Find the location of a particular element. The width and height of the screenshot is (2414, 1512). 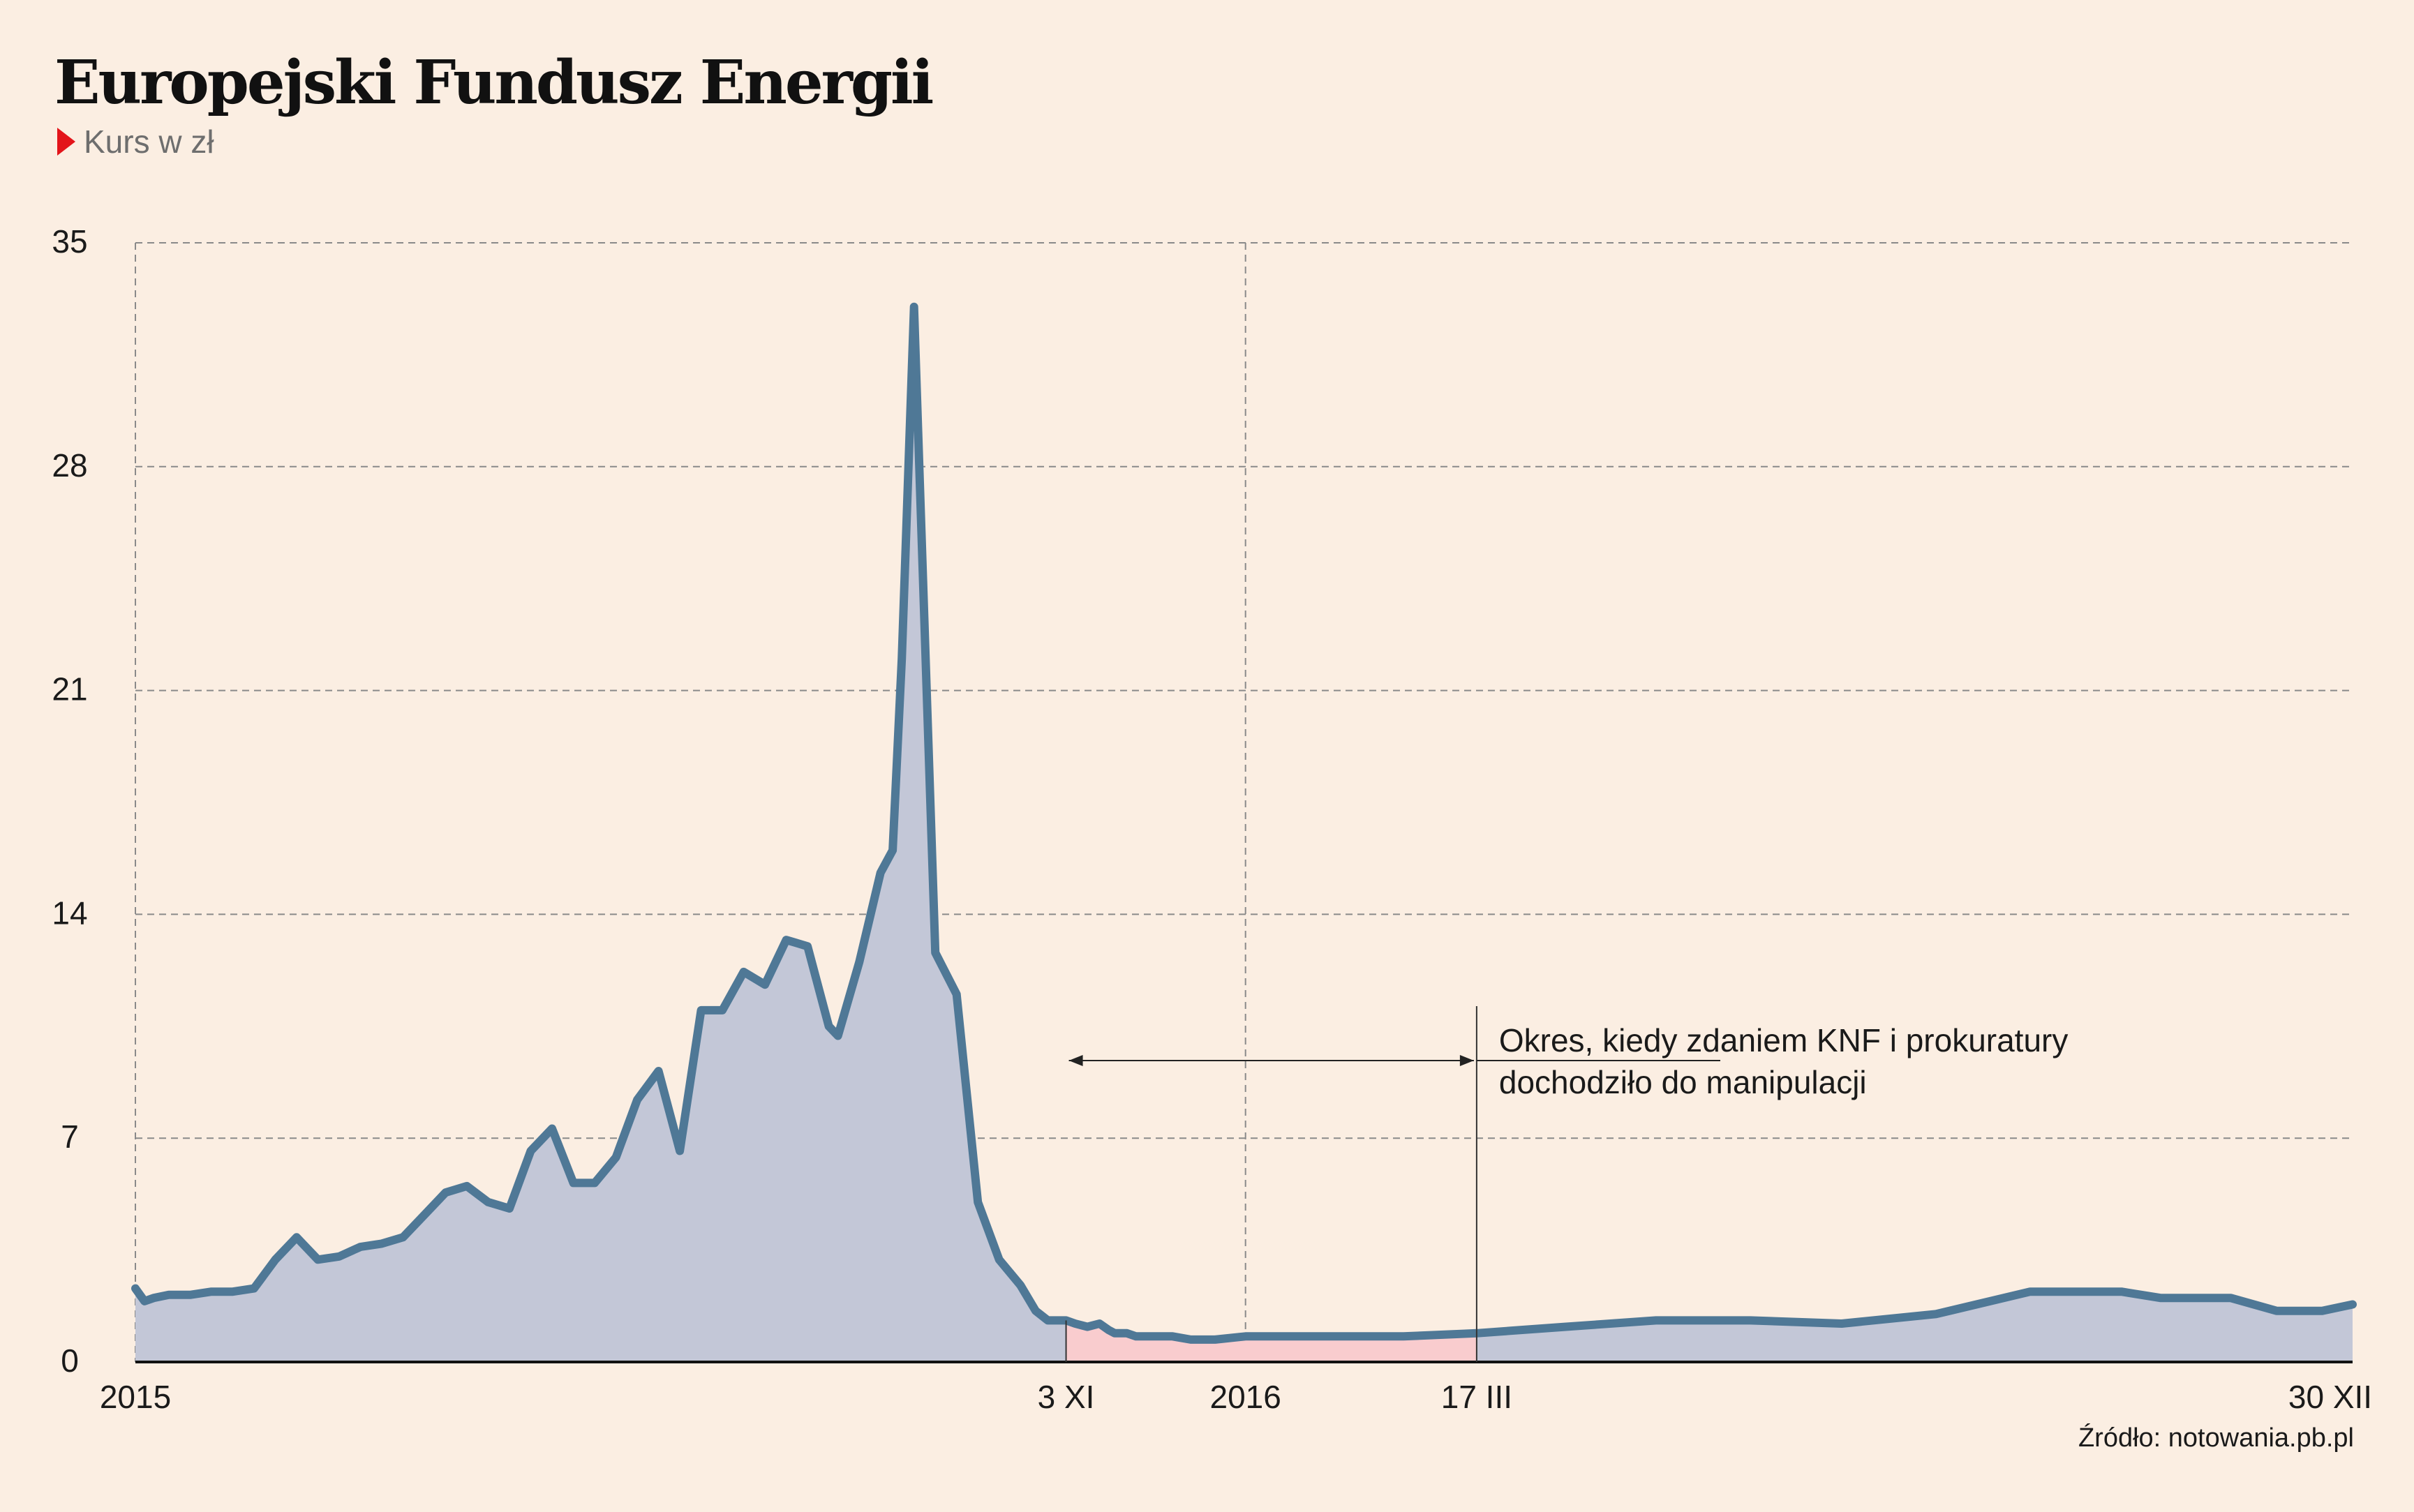

x-tick-label: 30 XII is located at coordinates (2330, 1397).